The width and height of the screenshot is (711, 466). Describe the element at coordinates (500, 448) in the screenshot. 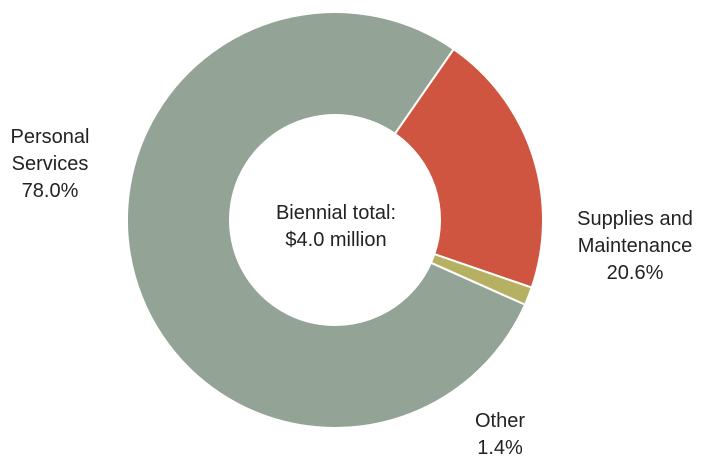

I see `slice-value-other: 1.4%` at that location.